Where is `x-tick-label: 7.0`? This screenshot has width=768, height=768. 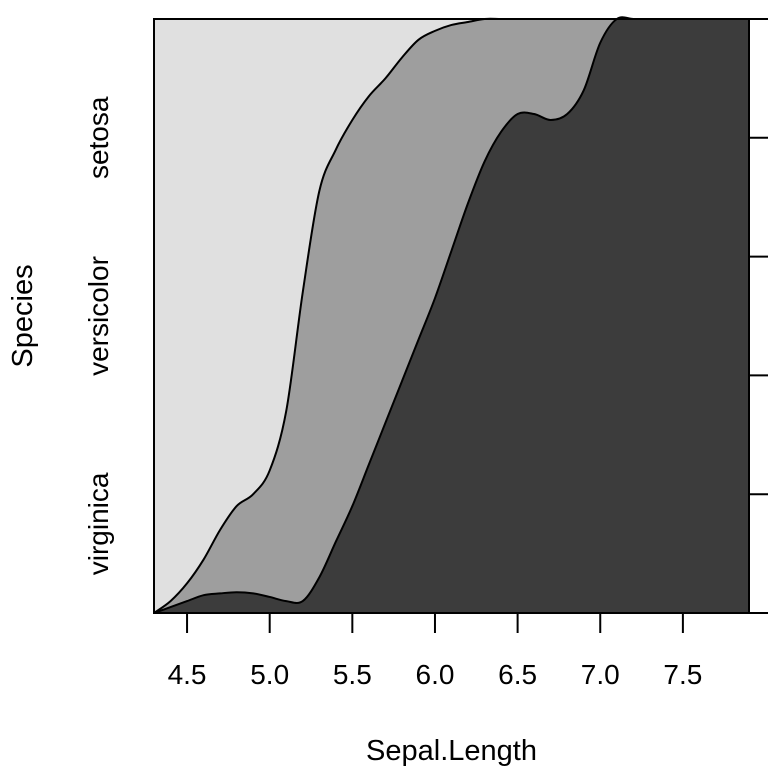
x-tick-label: 7.0 is located at coordinates (600, 674).